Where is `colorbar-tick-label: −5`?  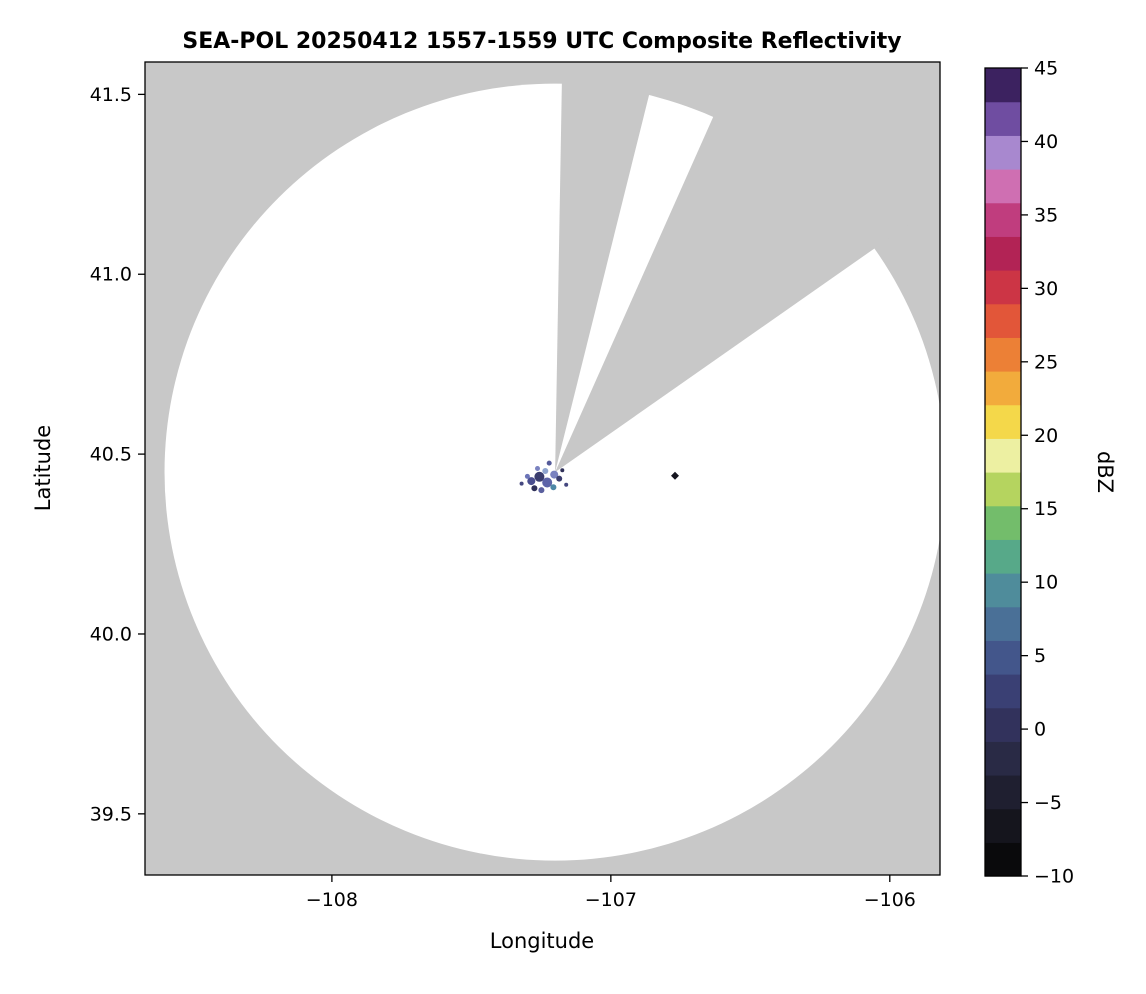 colorbar-tick-label: −5 is located at coordinates (1048, 803).